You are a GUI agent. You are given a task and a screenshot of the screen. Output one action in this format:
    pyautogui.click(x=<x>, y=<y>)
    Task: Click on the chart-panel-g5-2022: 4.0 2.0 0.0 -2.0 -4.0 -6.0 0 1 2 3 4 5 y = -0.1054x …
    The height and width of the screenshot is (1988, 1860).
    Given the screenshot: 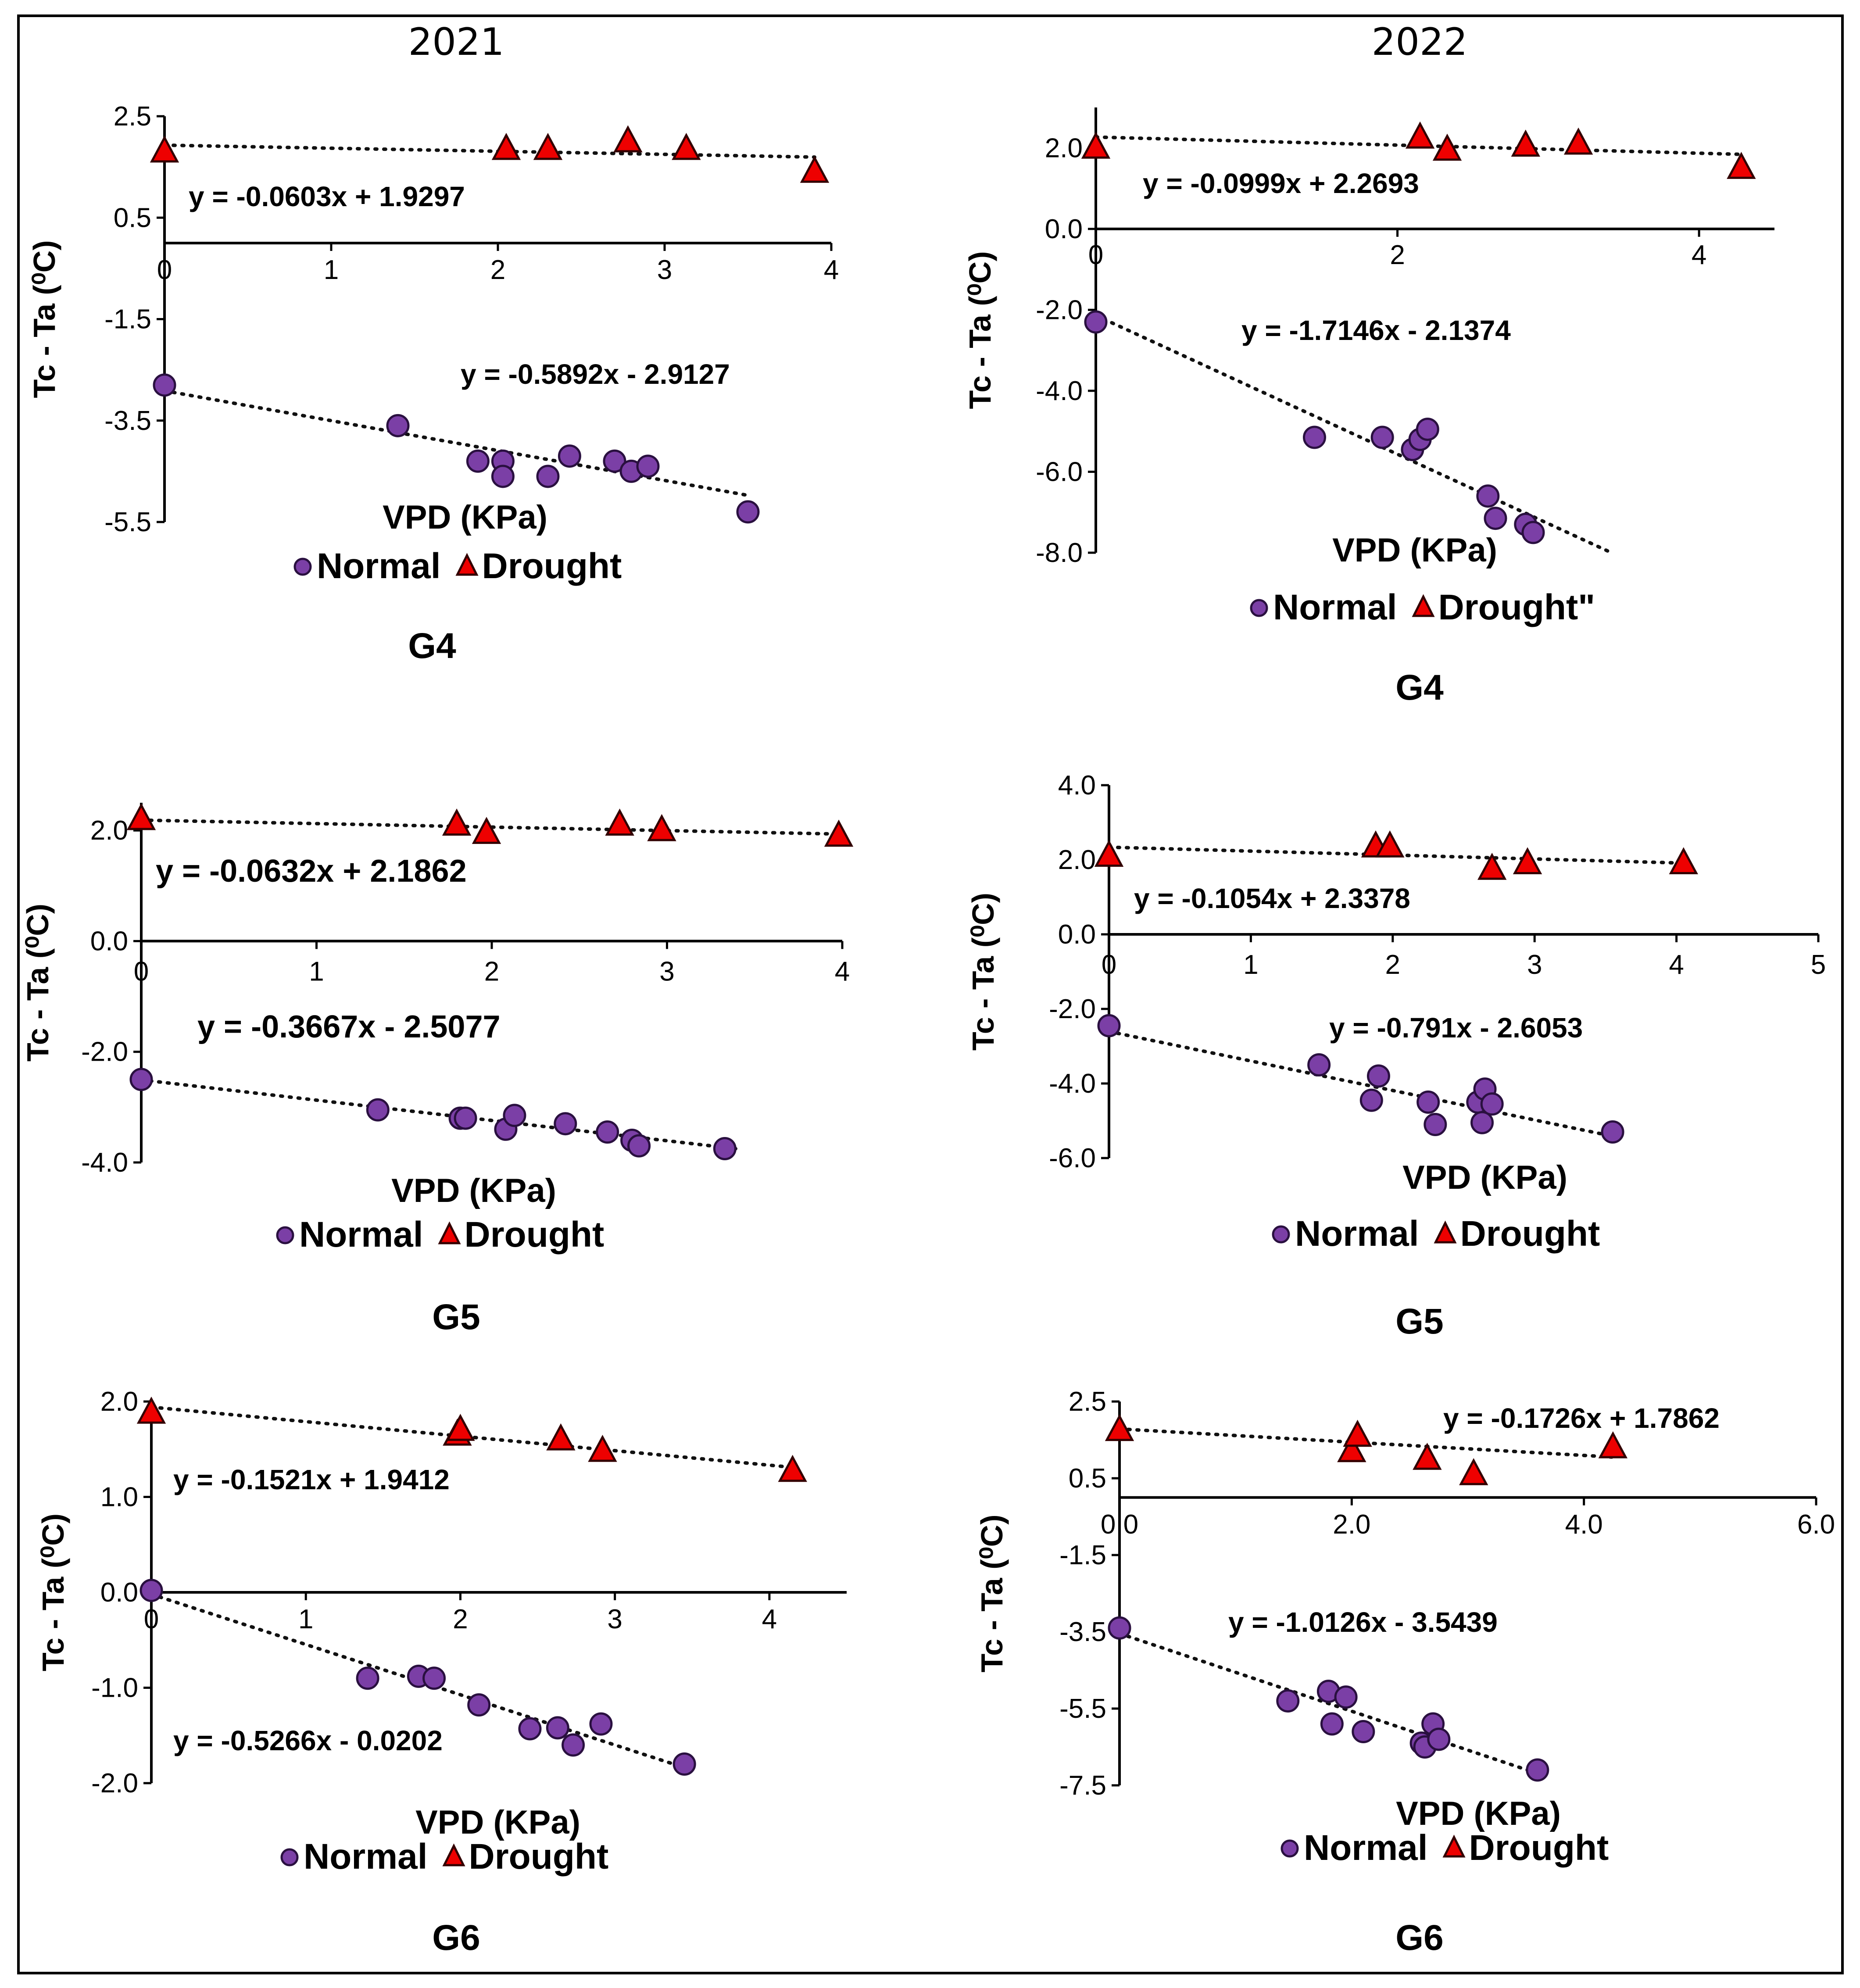 What is the action you would take?
    pyautogui.click(x=1396, y=1055)
    